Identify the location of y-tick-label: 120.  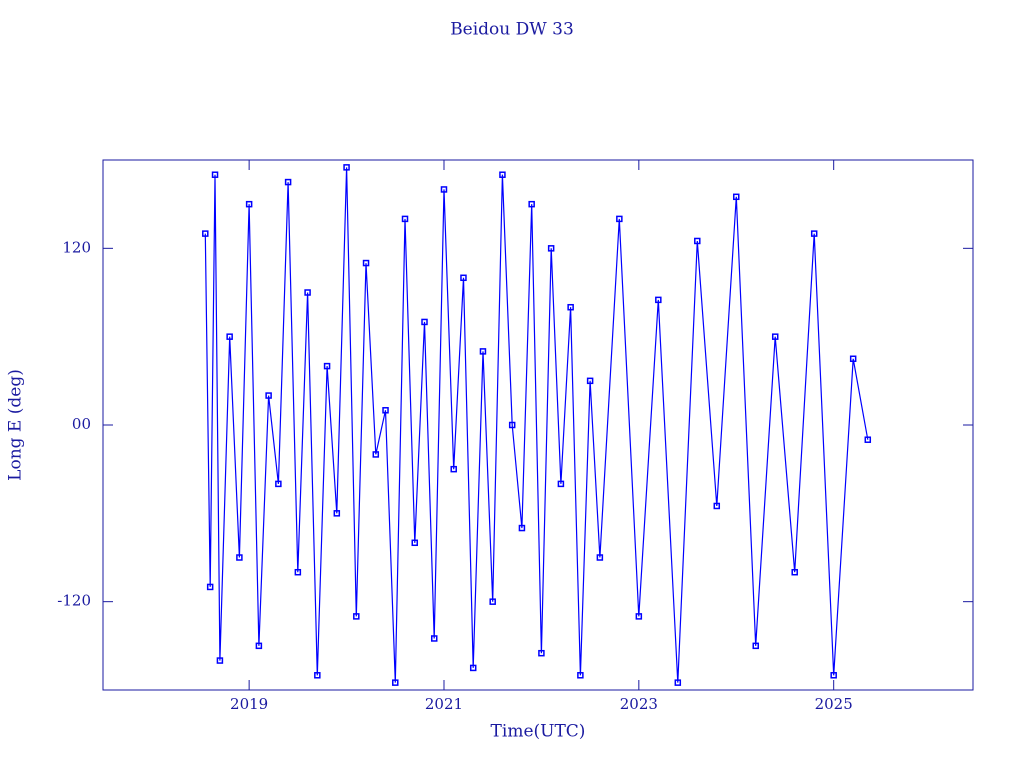
(76, 247).